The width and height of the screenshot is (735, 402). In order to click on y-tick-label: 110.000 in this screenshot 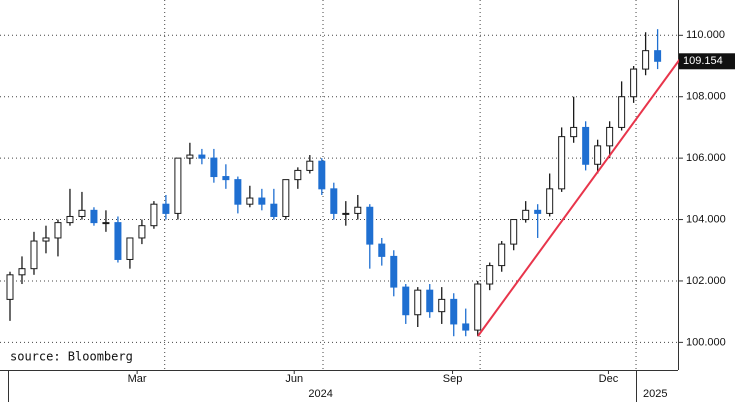, I will do `click(705, 35)`.